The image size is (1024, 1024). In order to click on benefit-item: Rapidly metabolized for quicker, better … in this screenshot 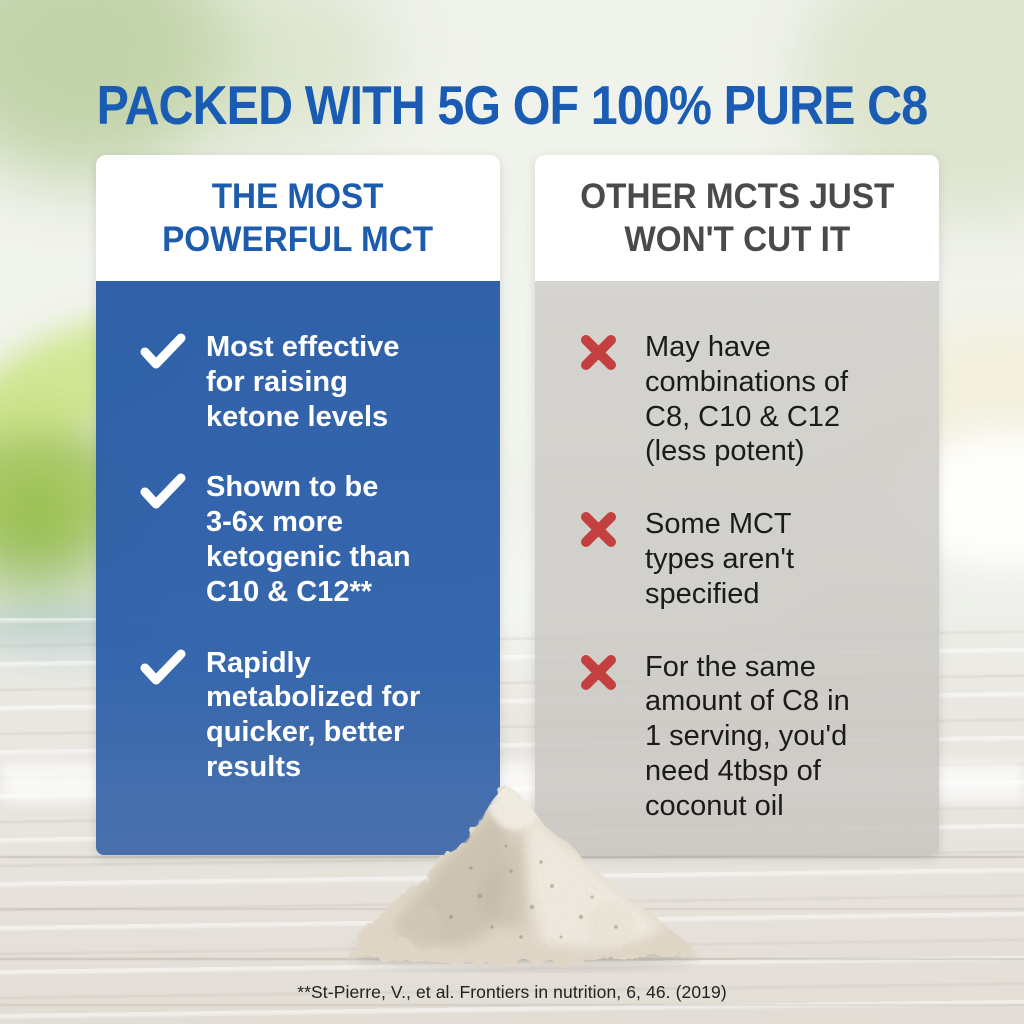, I will do `click(307, 715)`.